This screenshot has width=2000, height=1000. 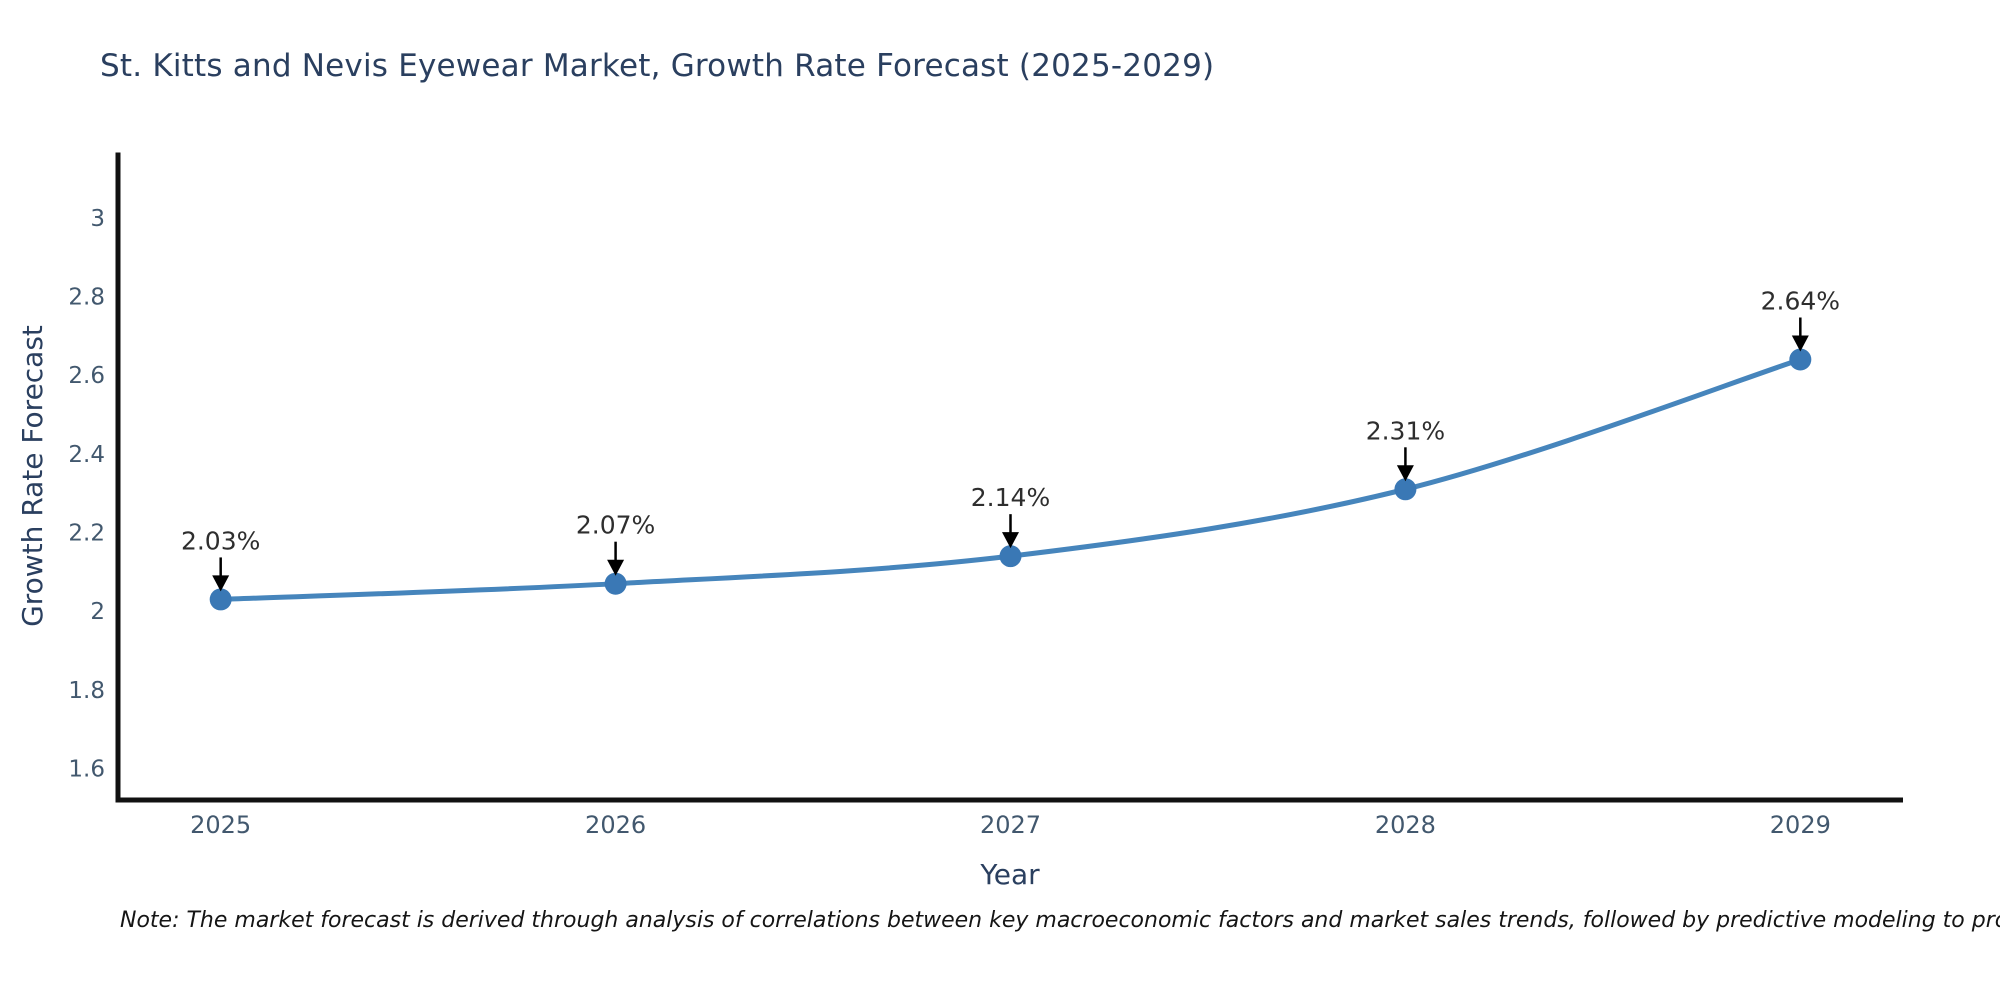 I want to click on annotation-label: 2.03%, so click(x=220, y=540).